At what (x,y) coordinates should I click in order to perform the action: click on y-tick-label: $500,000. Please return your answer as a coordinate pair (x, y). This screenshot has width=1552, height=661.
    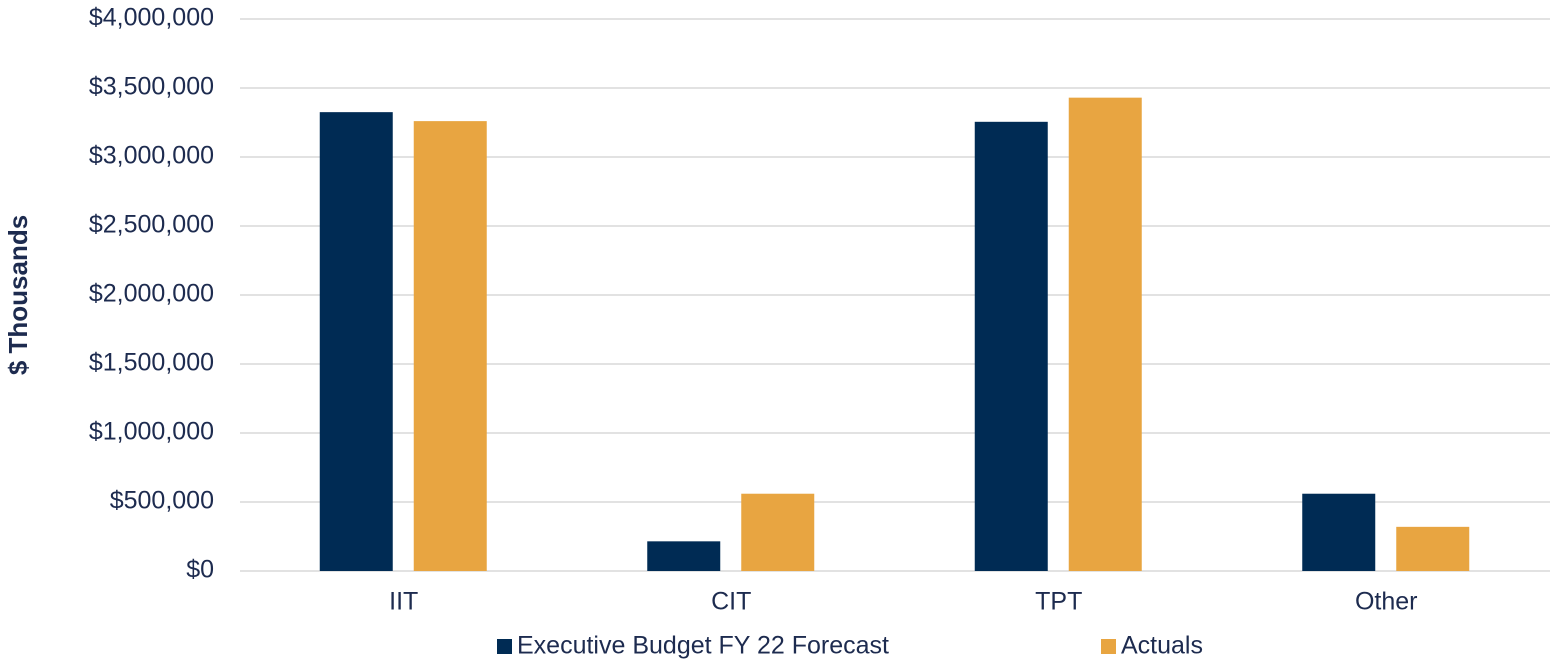
    Looking at the image, I should click on (162, 501).